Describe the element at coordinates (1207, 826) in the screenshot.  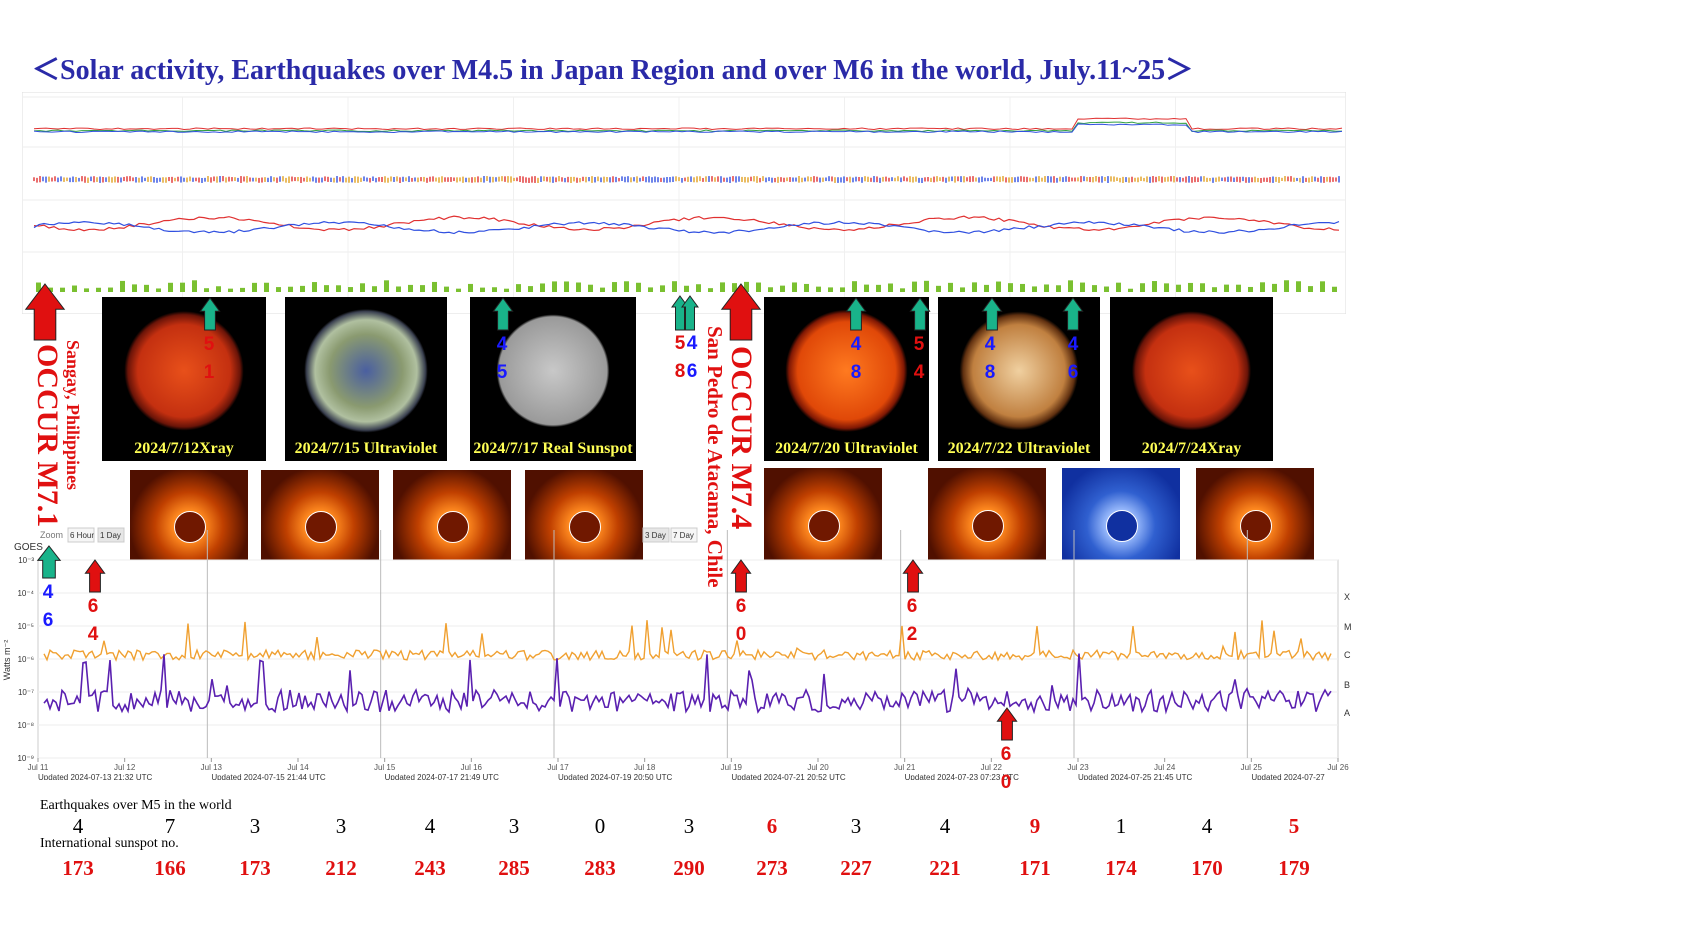
I see `quake-count: 4` at that location.